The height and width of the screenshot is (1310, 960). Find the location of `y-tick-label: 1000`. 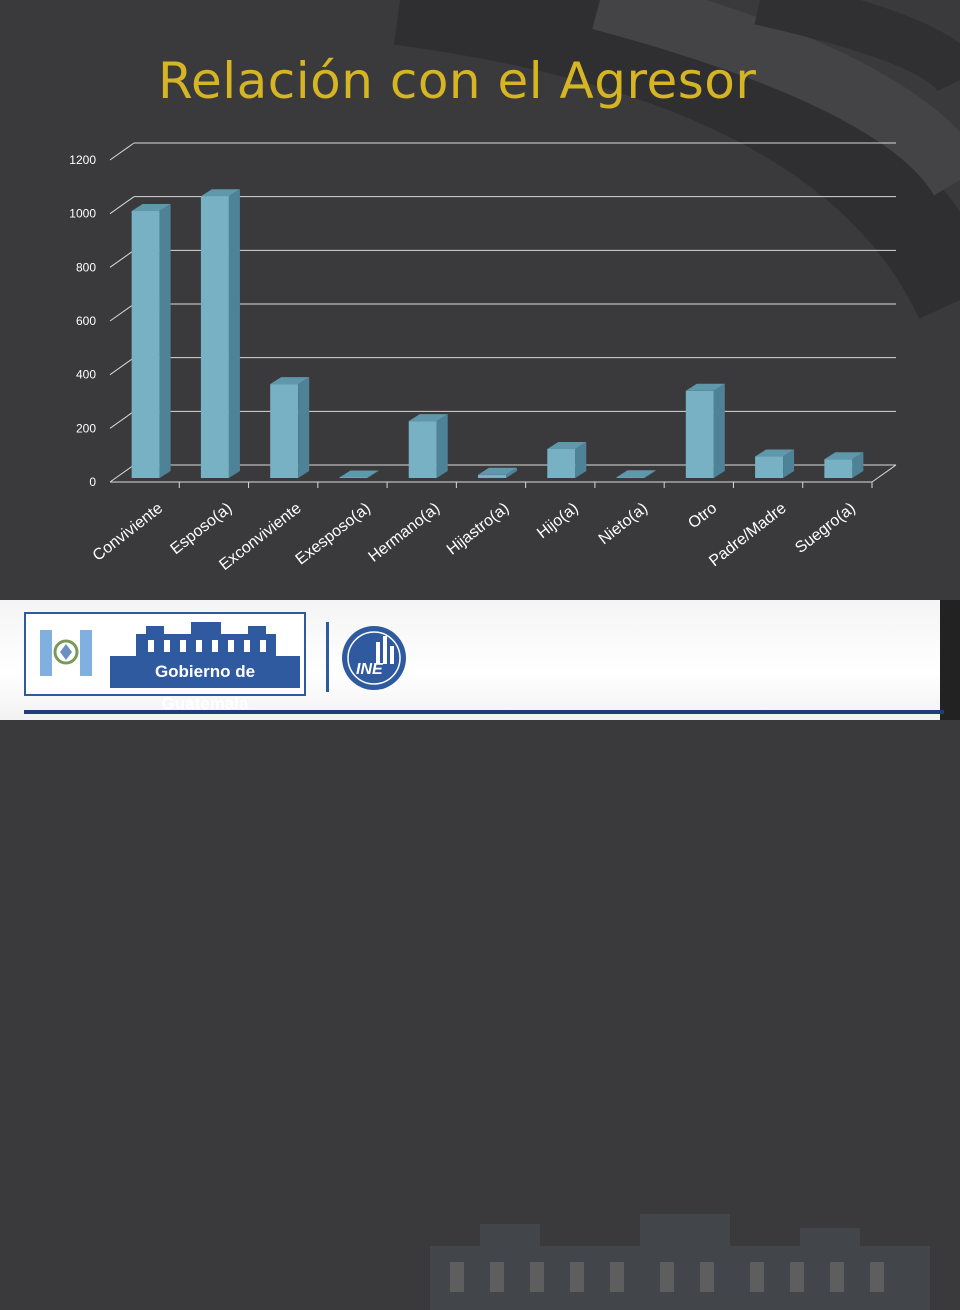

y-tick-label: 1000 is located at coordinates (82, 214).